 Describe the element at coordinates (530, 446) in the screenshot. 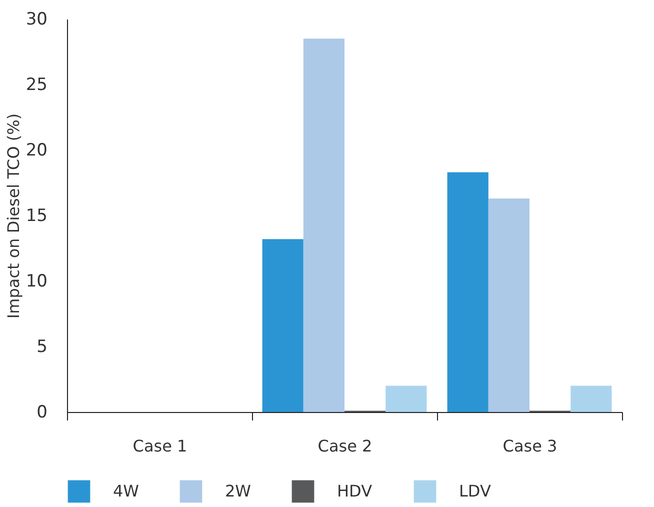

I see `x-tick-label: Case 3` at that location.